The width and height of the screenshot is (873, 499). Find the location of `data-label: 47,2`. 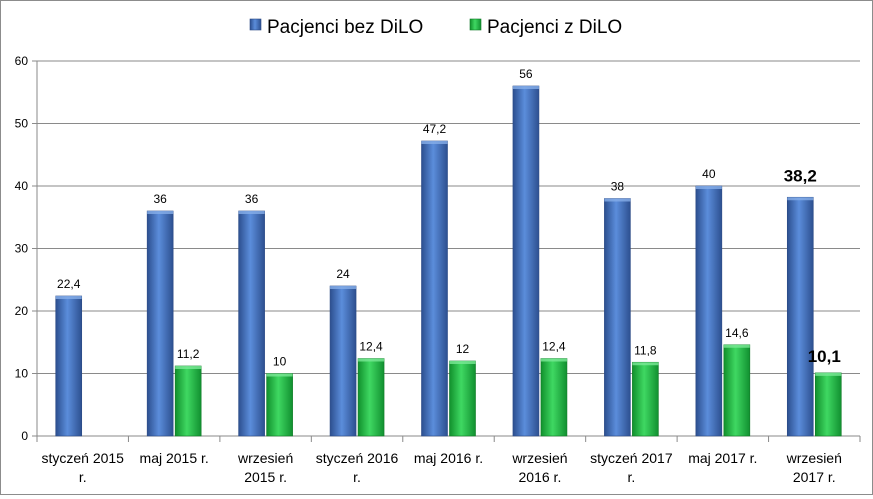

data-label: 47,2 is located at coordinates (435, 129).